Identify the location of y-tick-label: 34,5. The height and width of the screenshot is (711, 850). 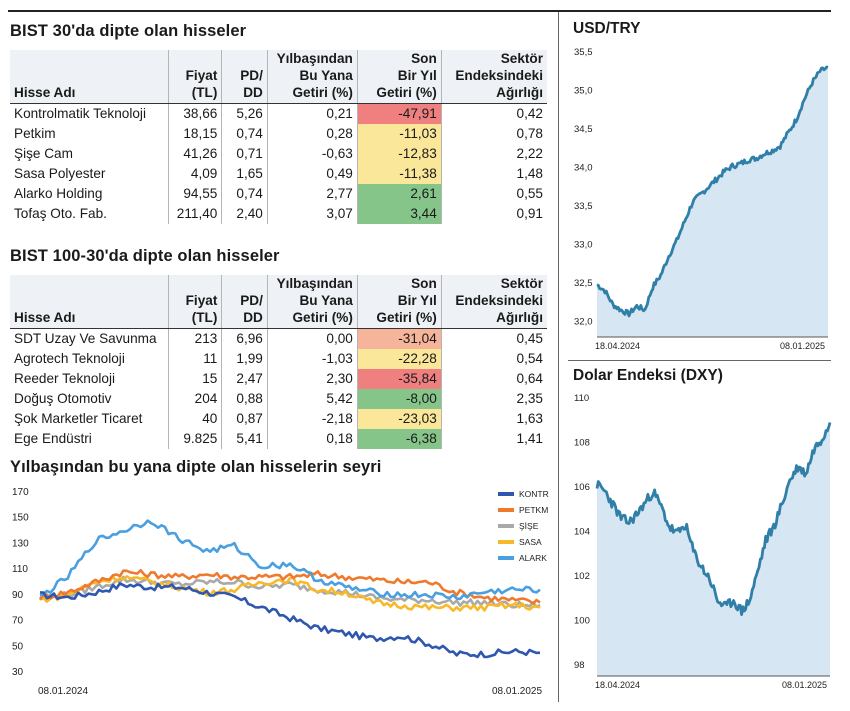
(583, 129).